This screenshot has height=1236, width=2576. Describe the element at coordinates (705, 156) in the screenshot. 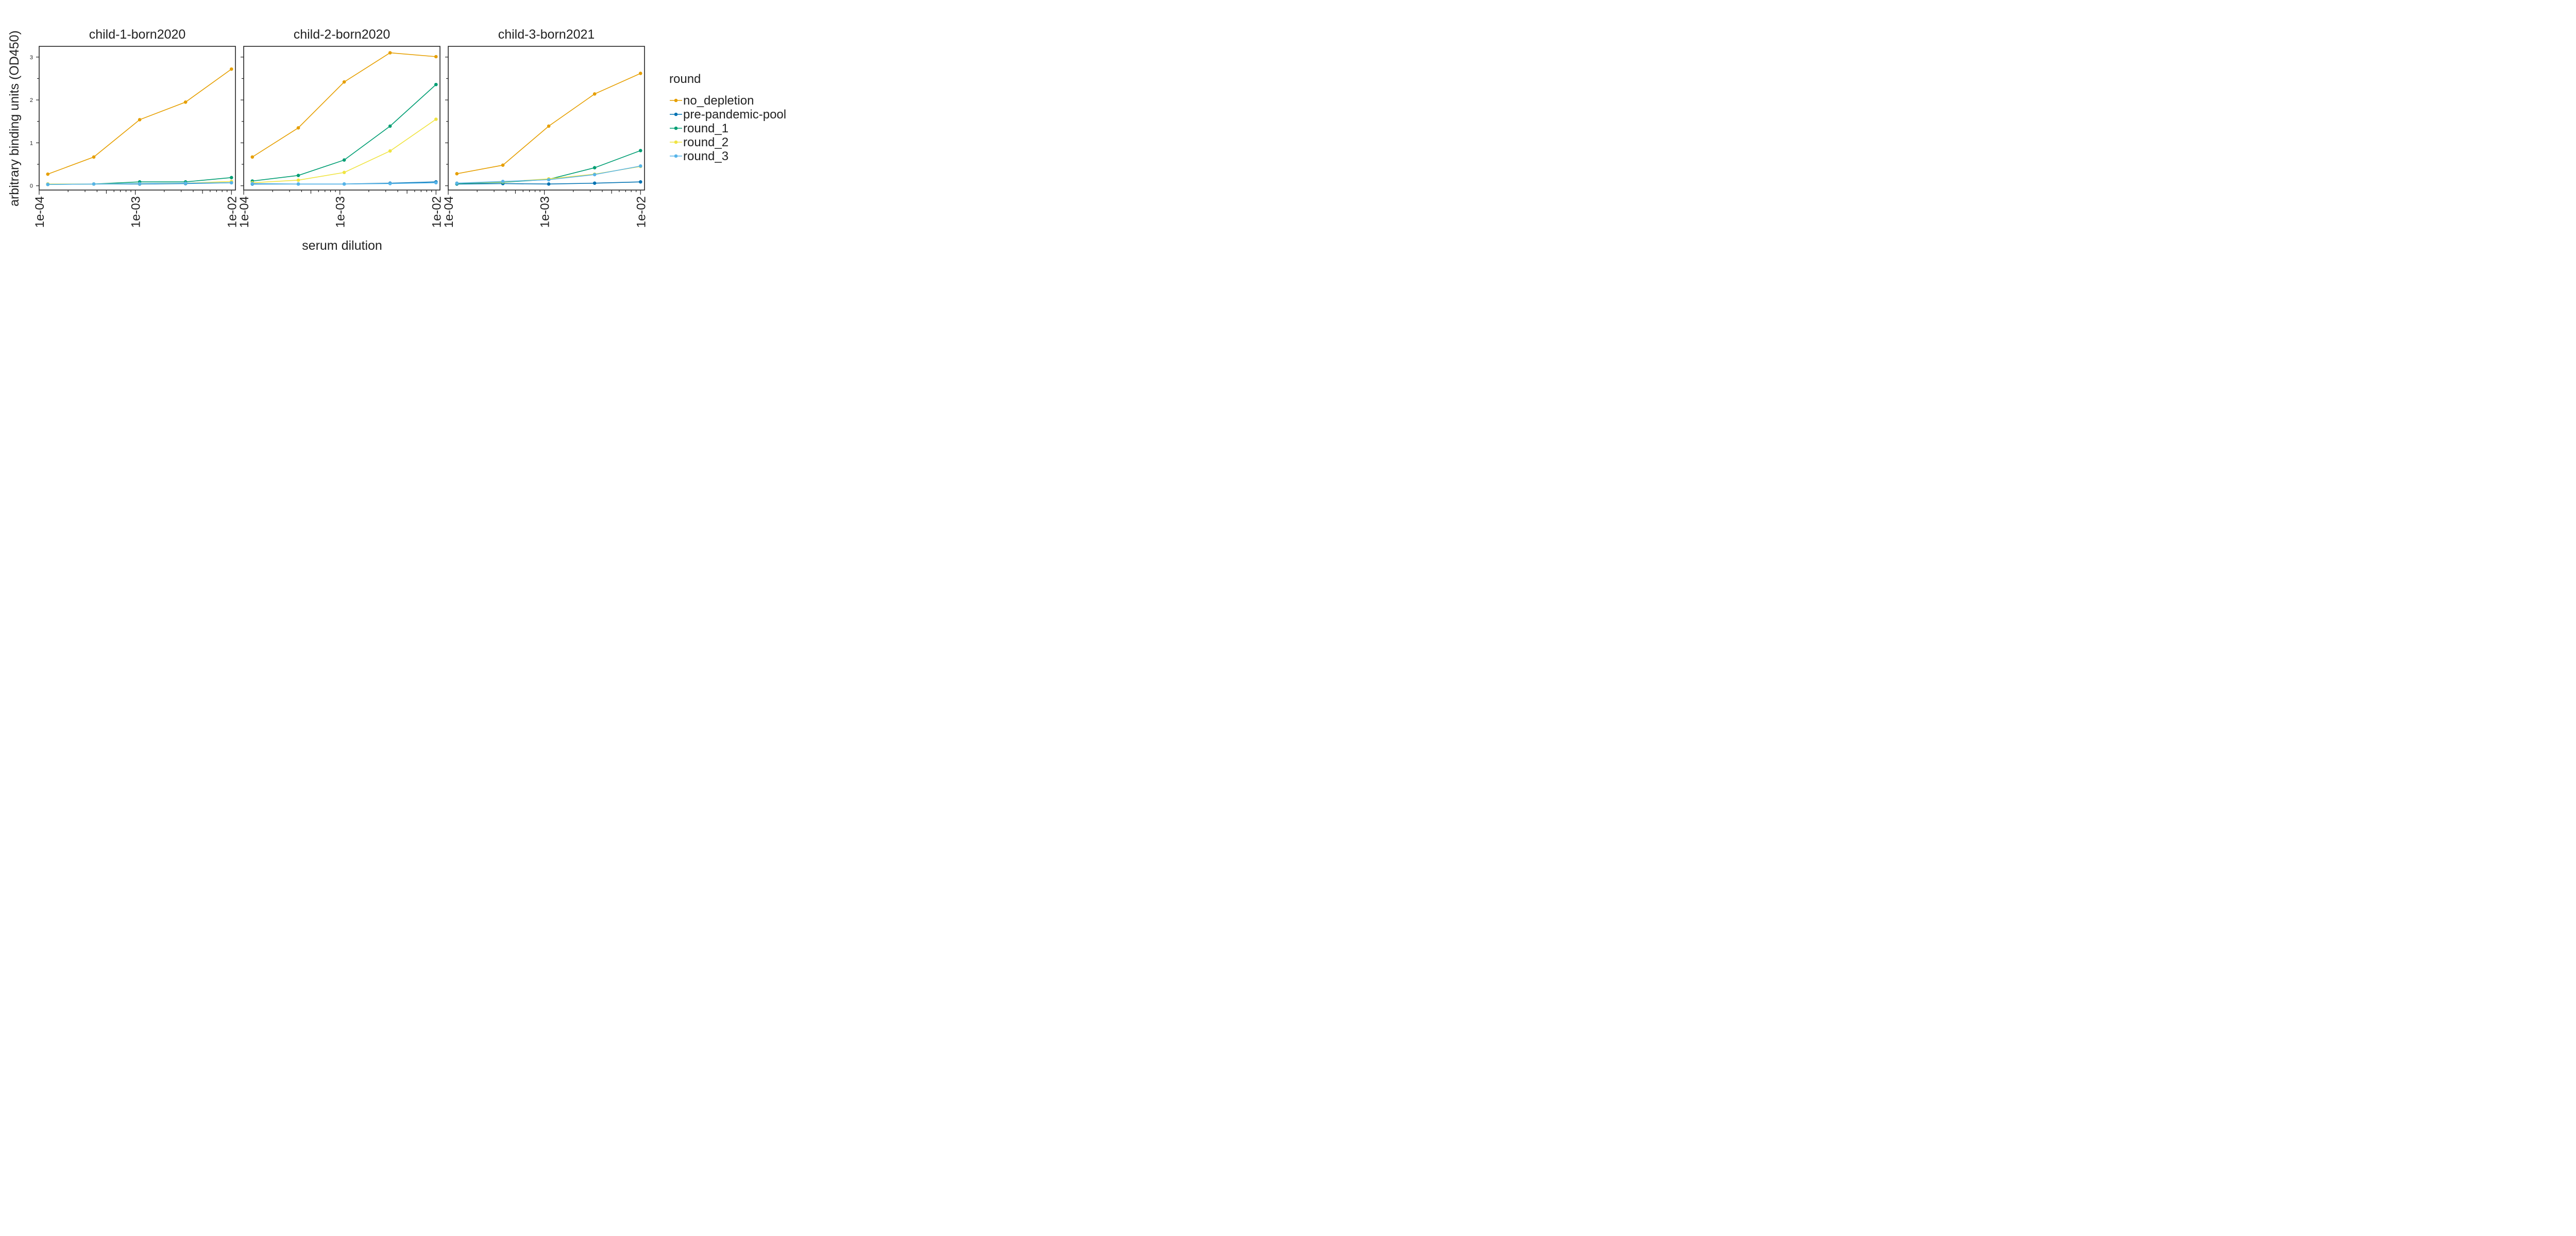

I see `legend-label: round_3` at that location.